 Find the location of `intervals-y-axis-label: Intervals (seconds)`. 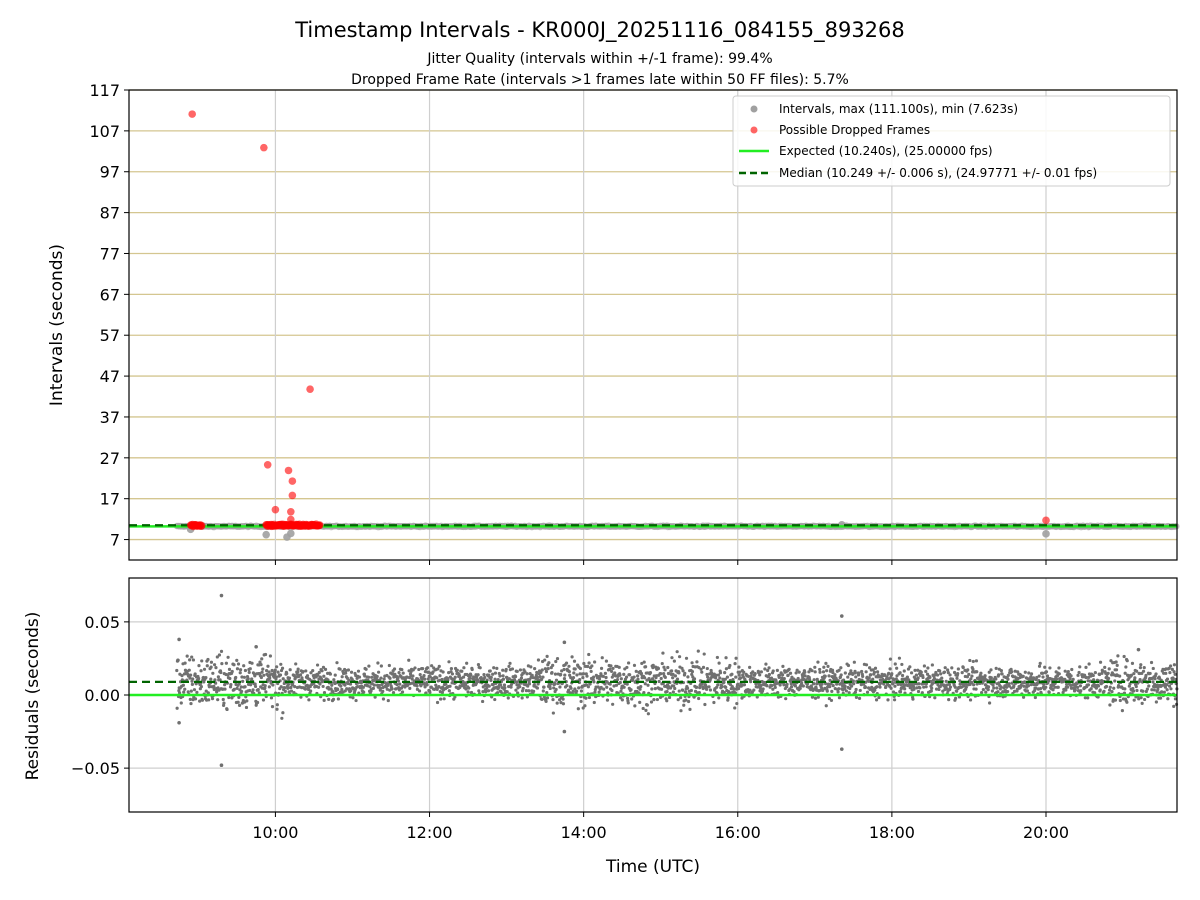

intervals-y-axis-label: Intervals (seconds) is located at coordinates (57, 325).